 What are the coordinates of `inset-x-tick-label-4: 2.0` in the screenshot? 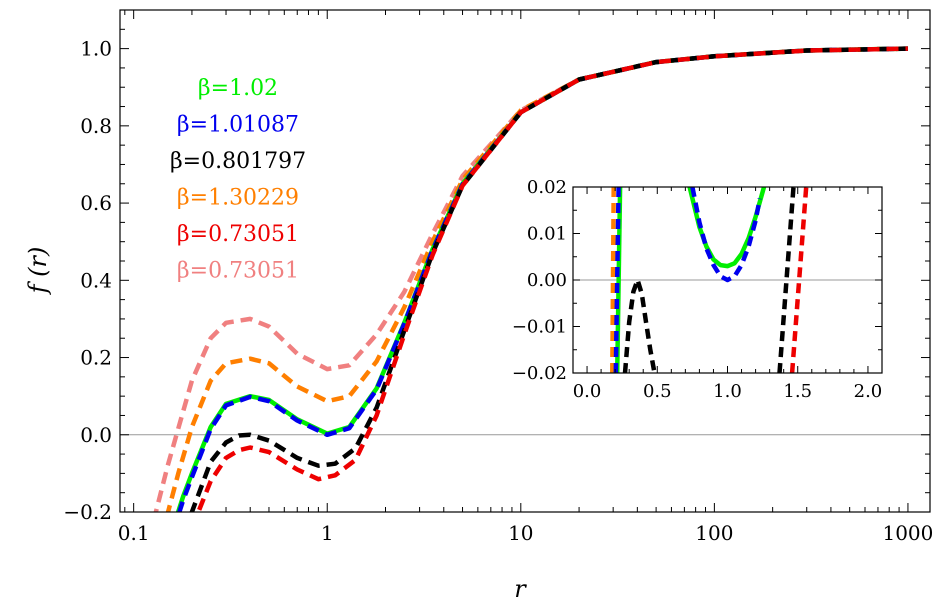 It's located at (868, 391).